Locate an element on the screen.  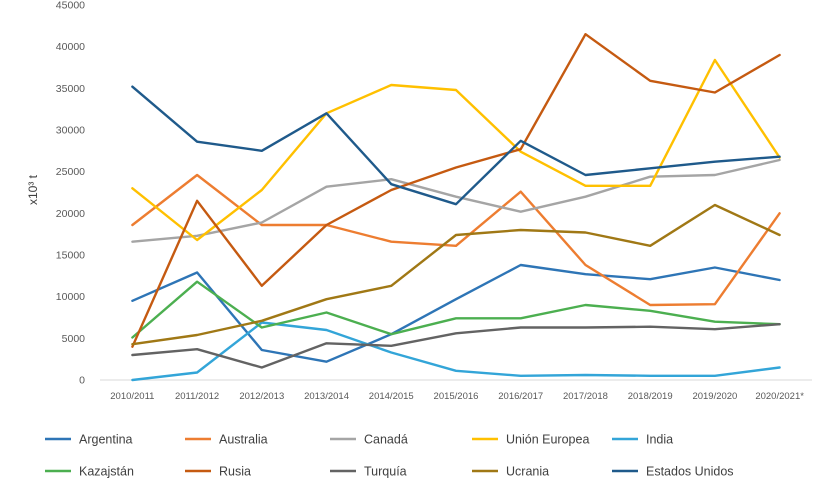
y-tick-label: 0 is located at coordinates (82, 381).